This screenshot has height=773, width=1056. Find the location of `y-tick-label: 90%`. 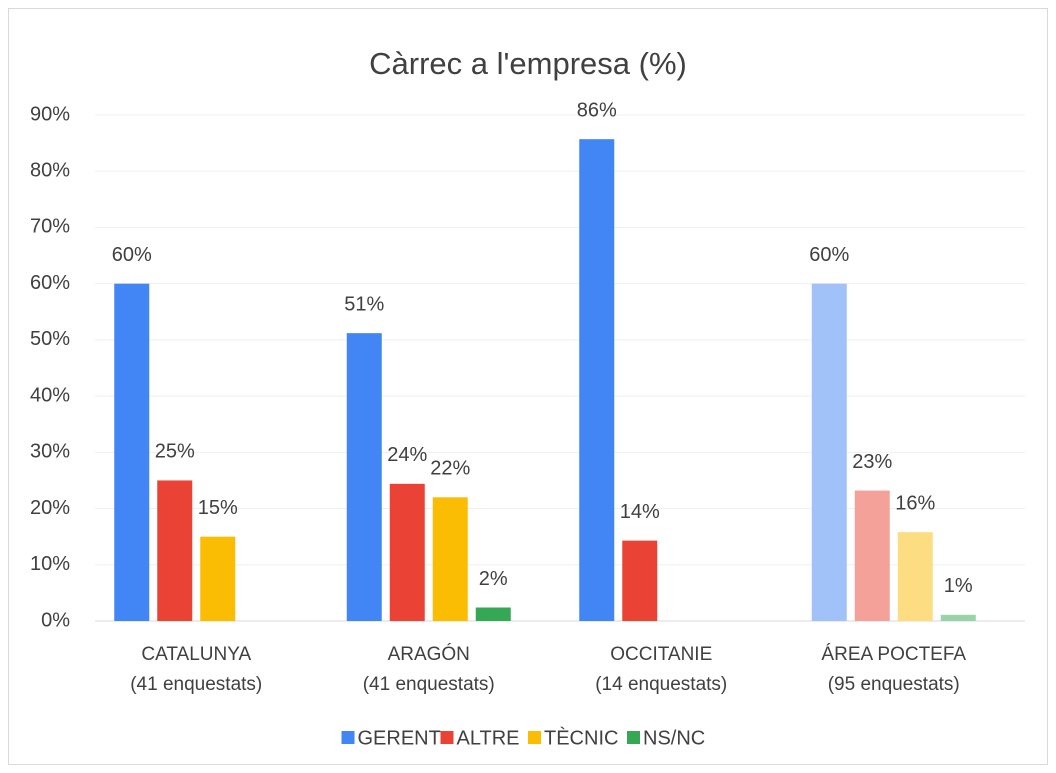

y-tick-label: 90% is located at coordinates (50, 114).